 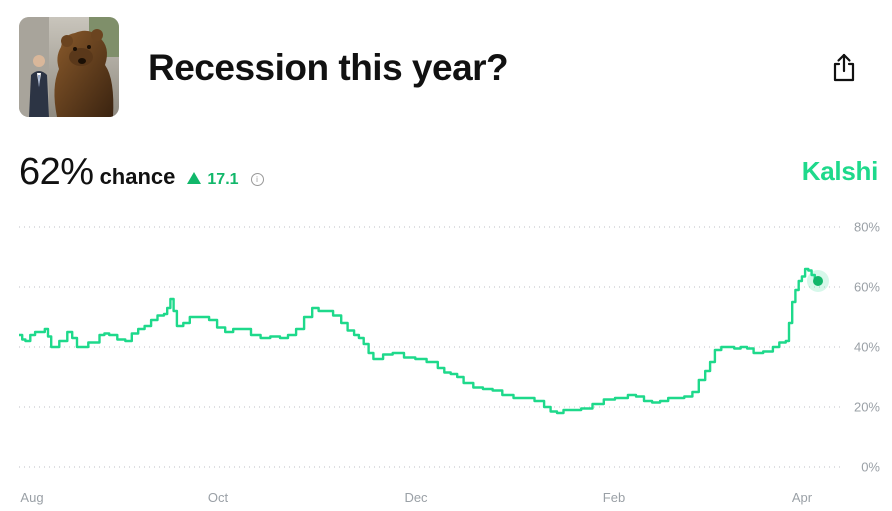 I want to click on current-point, so click(x=818, y=281).